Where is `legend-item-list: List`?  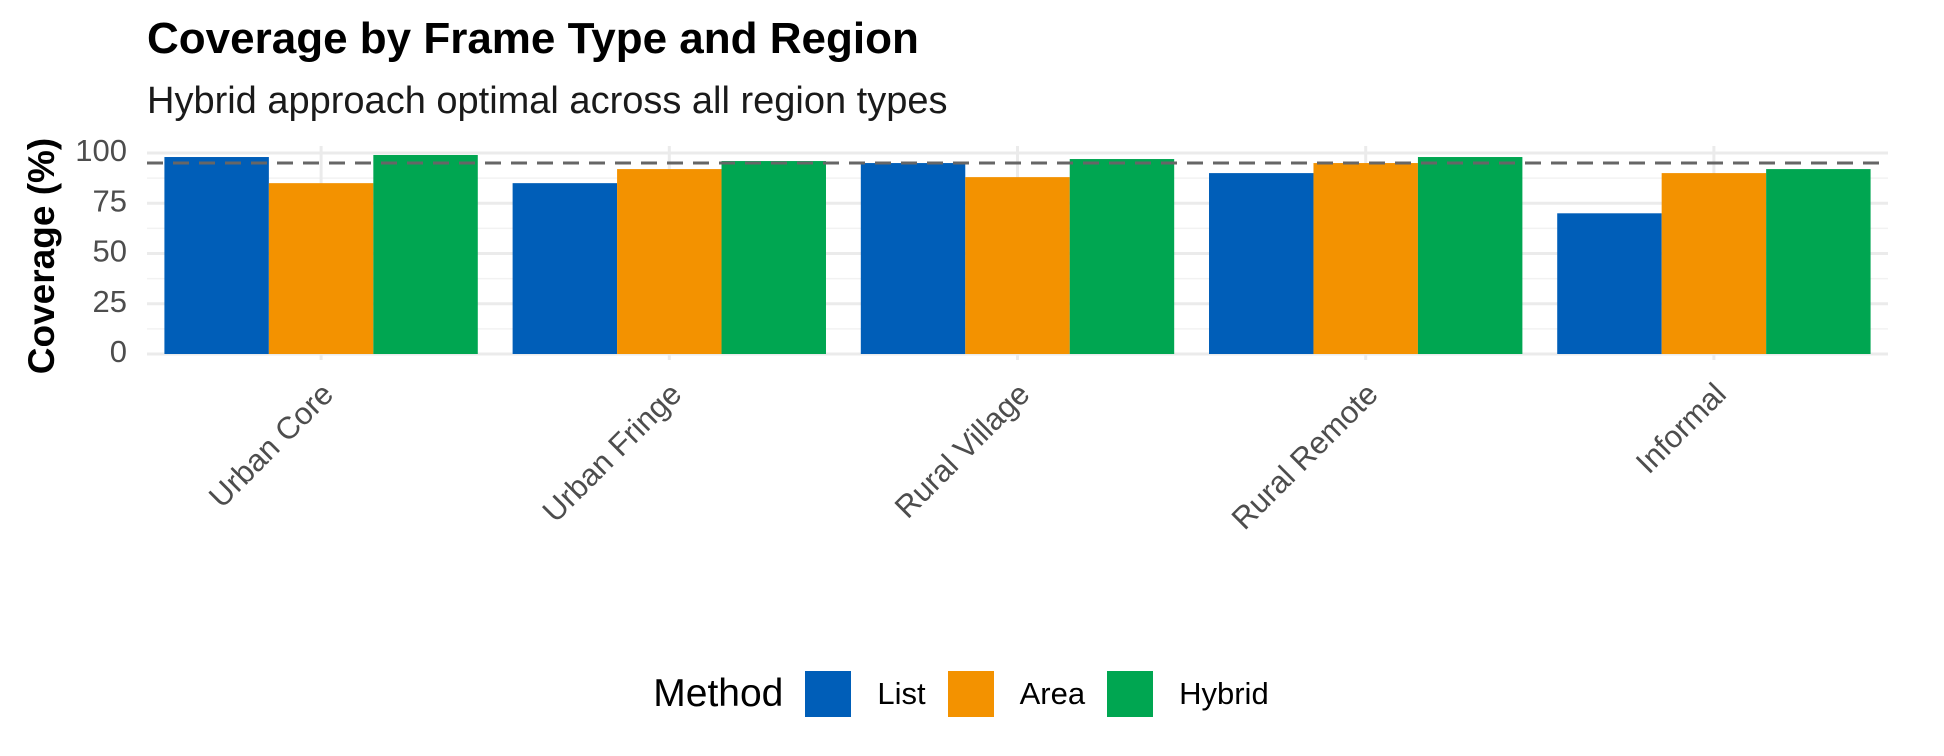 legend-item-list: List is located at coordinates (865, 694).